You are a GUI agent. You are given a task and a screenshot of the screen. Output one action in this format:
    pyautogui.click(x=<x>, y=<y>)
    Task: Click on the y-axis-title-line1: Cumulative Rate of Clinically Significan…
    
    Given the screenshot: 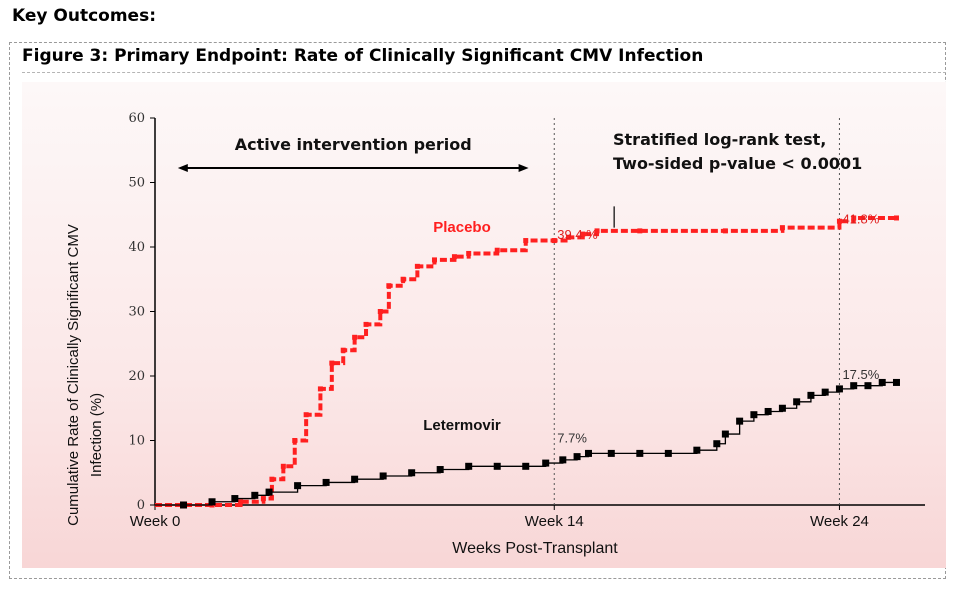 What is the action you would take?
    pyautogui.click(x=73, y=375)
    